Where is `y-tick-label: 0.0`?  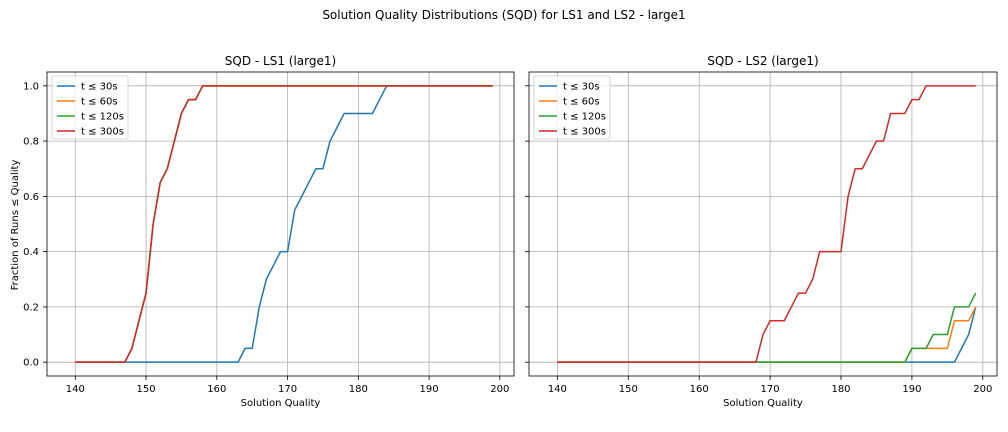
y-tick-label: 0.0 is located at coordinates (31, 363).